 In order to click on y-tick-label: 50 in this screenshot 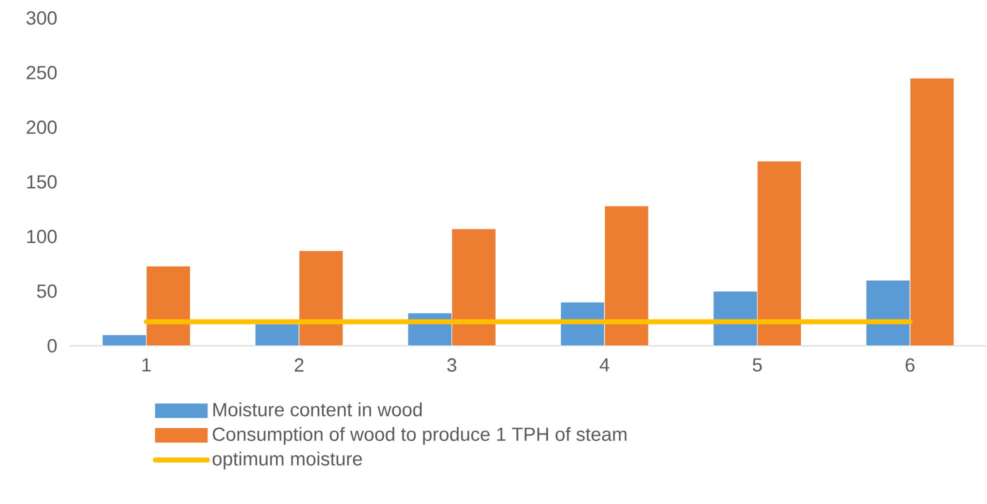, I will do `click(47, 291)`.